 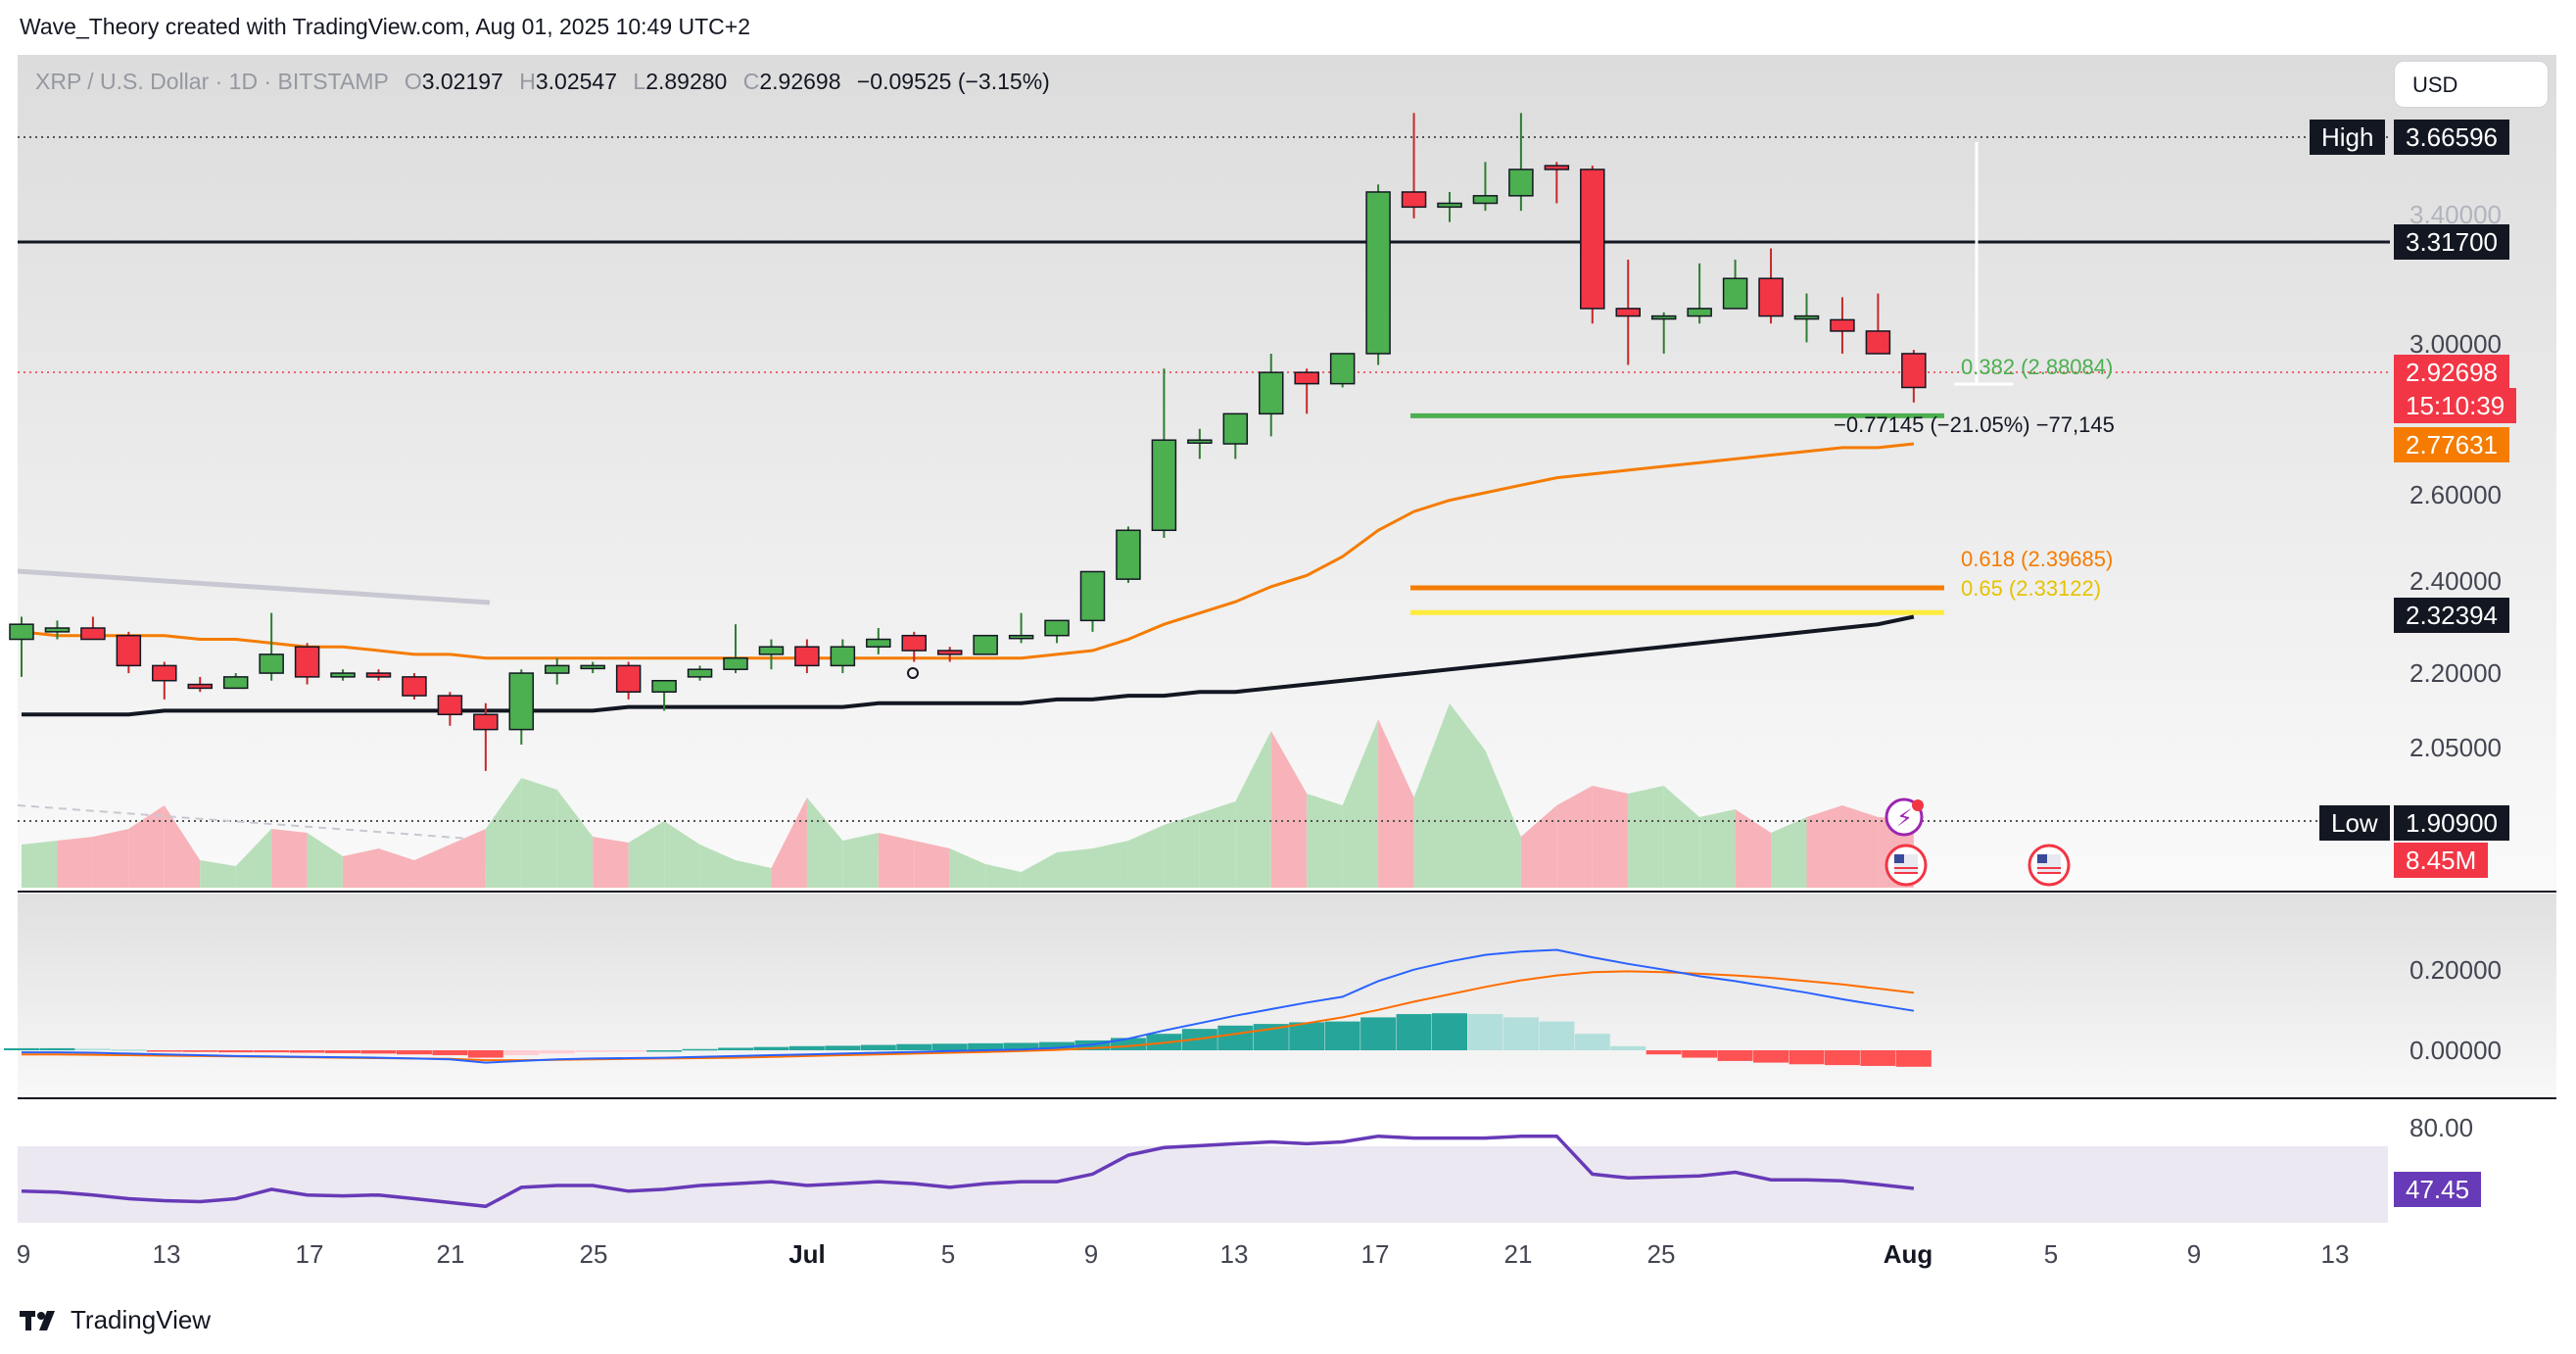 I want to click on ema-short-tag: 2.77631, so click(x=2451, y=444).